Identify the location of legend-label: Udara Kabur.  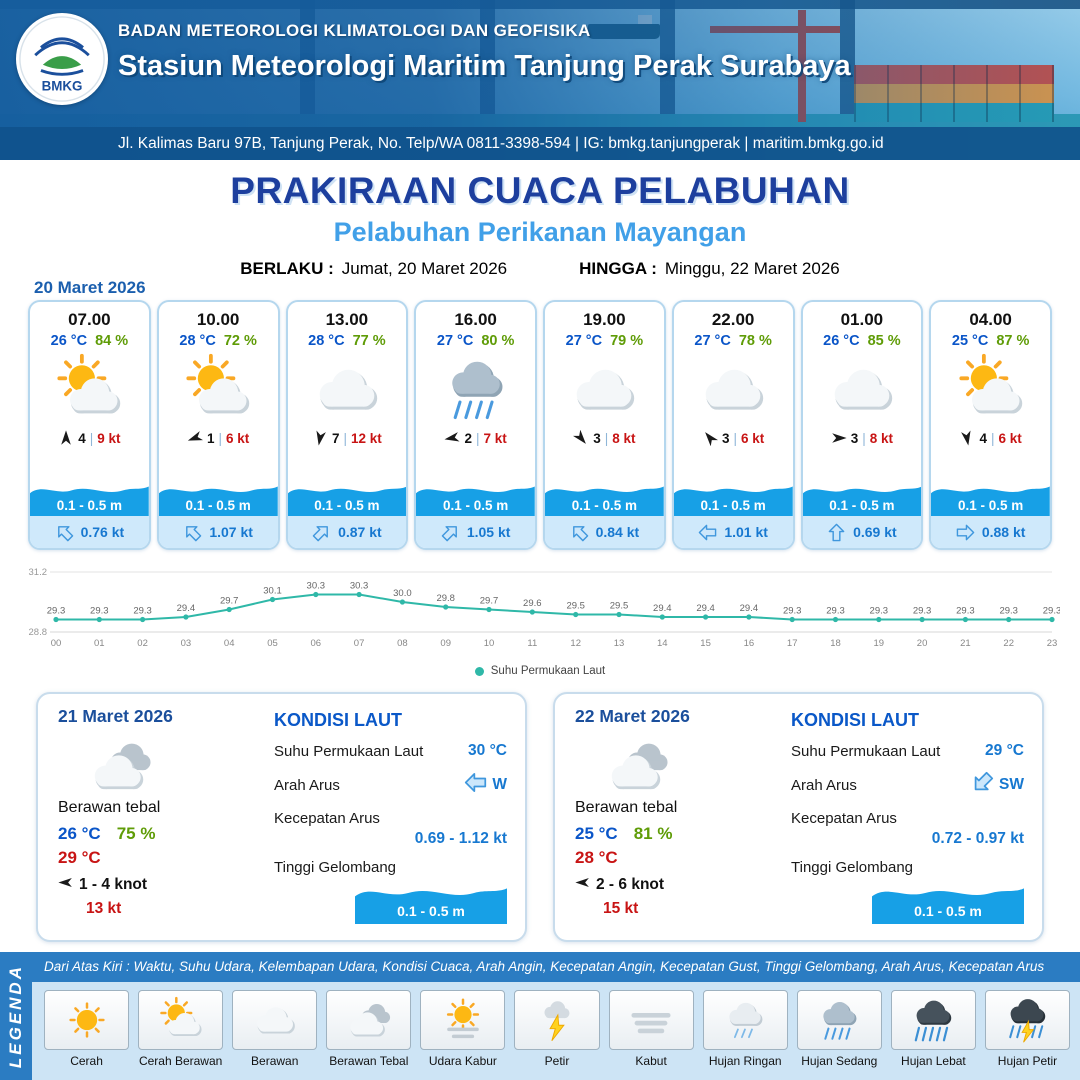
(462, 1061).